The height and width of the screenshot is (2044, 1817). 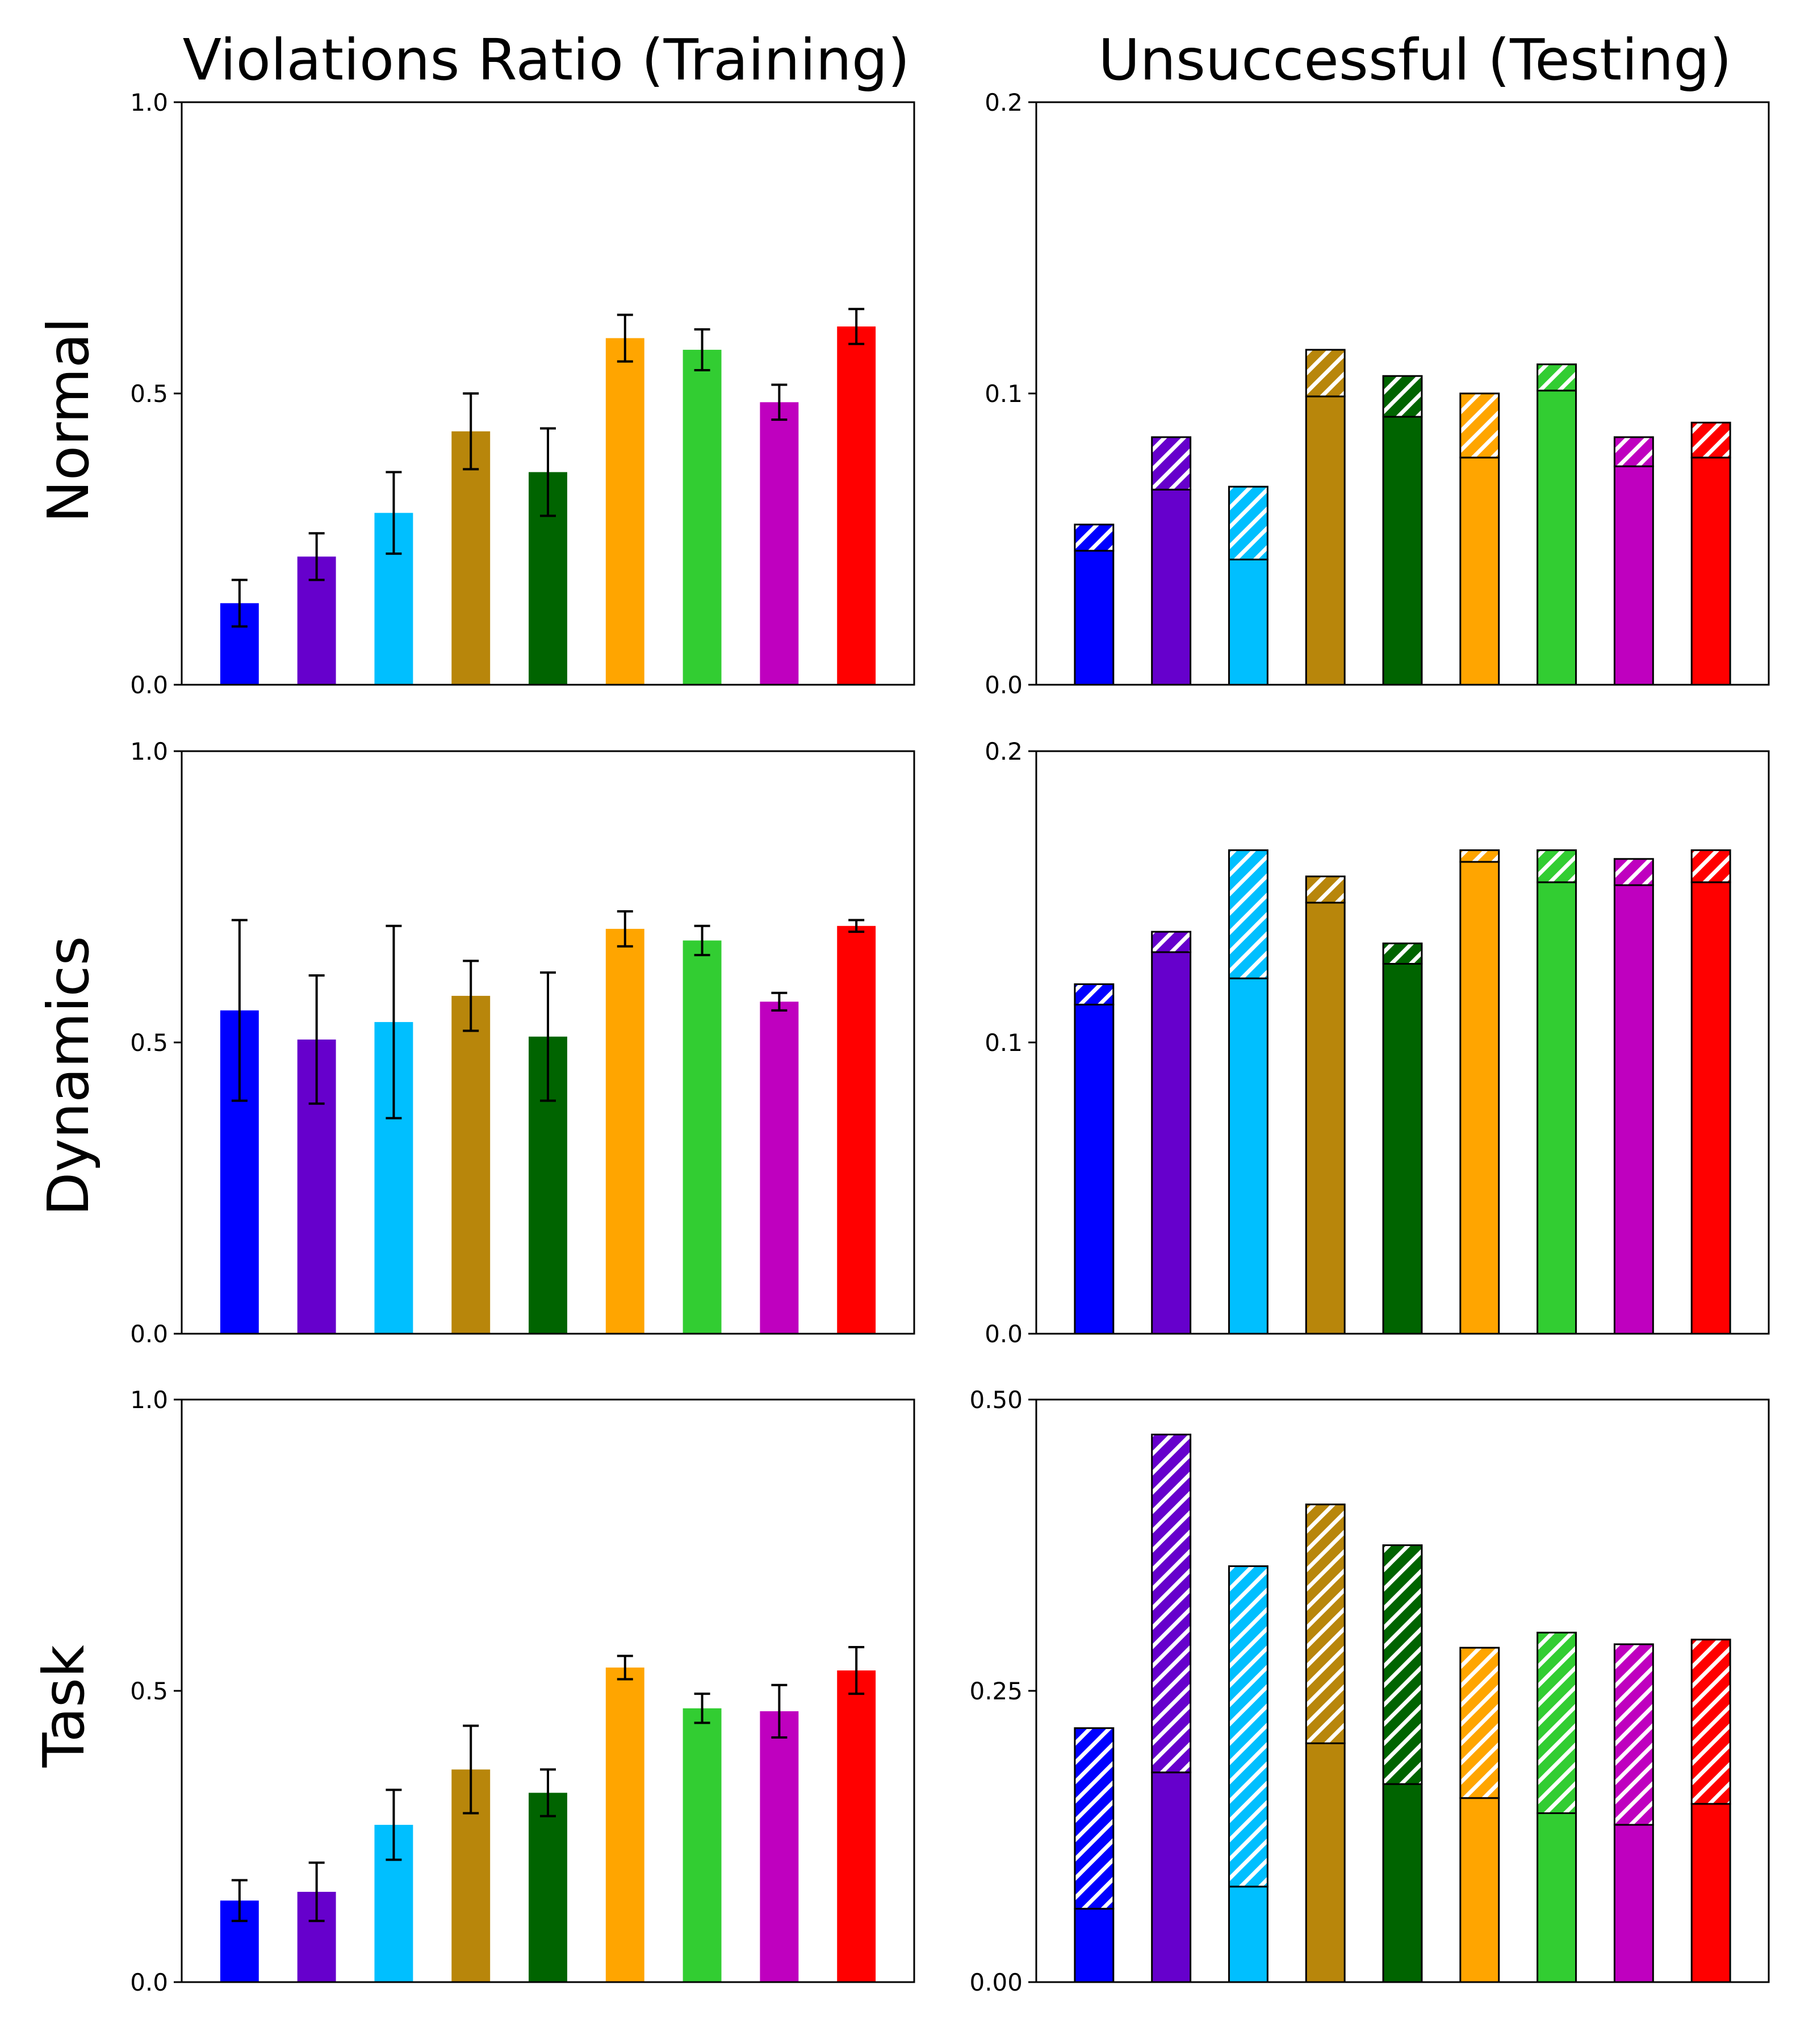 I want to click on panel-normal-testing: 0.0 0.1 0.2, so click(x=1377, y=394).